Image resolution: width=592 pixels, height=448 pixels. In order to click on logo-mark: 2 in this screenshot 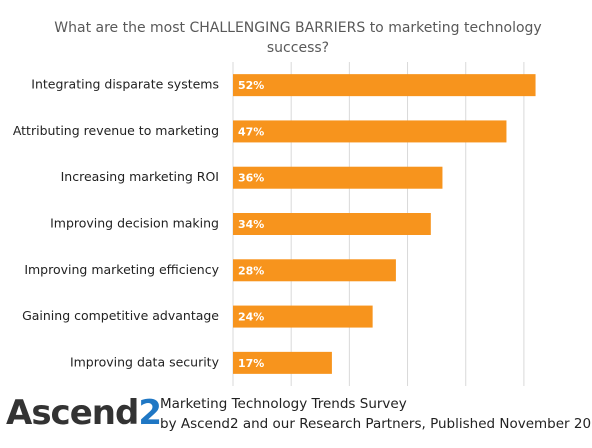, I will do `click(149, 413)`.